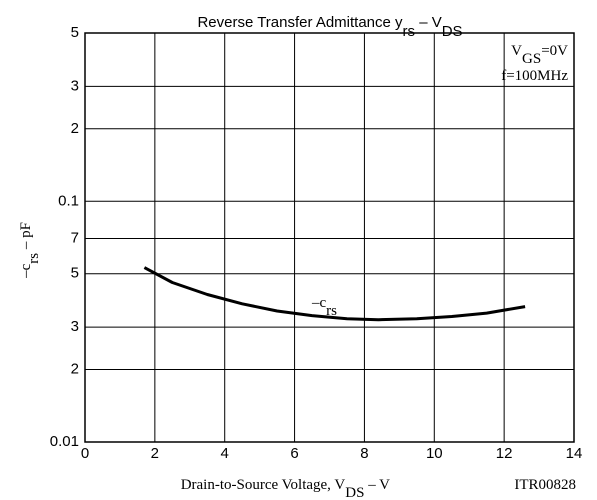  I want to click on curve-label-run: rs, so click(331, 311).